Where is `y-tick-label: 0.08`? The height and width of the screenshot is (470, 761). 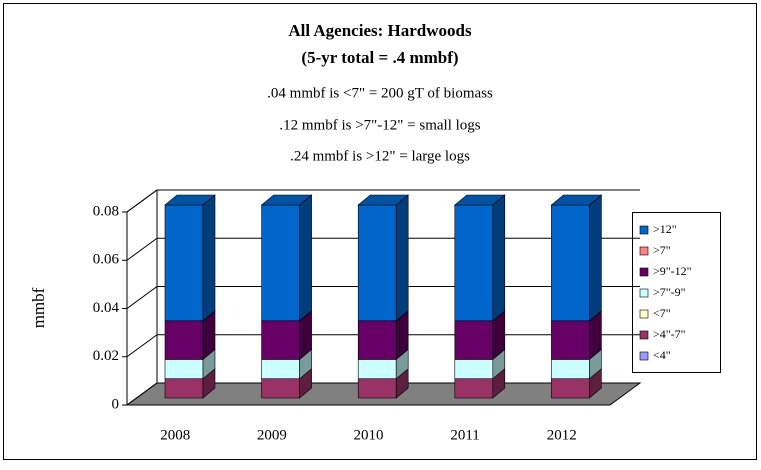
y-tick-label: 0.08 is located at coordinates (106, 211).